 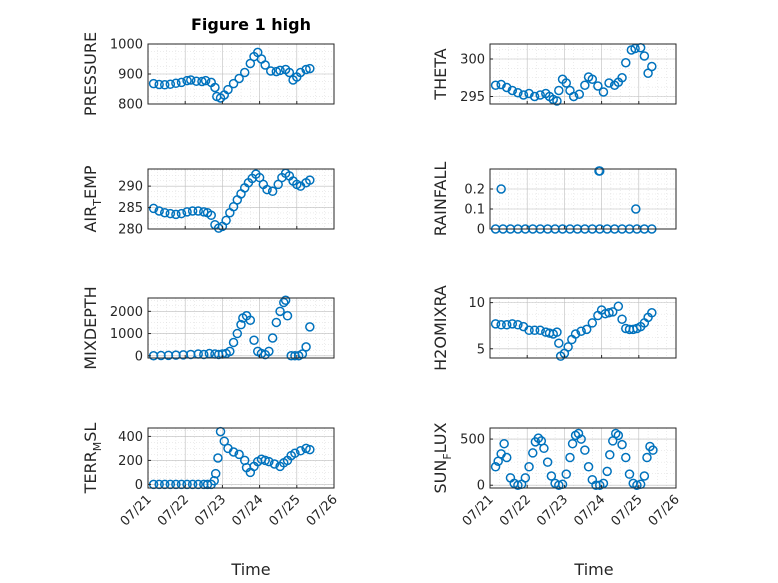 I want to click on y-tick-label: 280, so click(x=130, y=230).